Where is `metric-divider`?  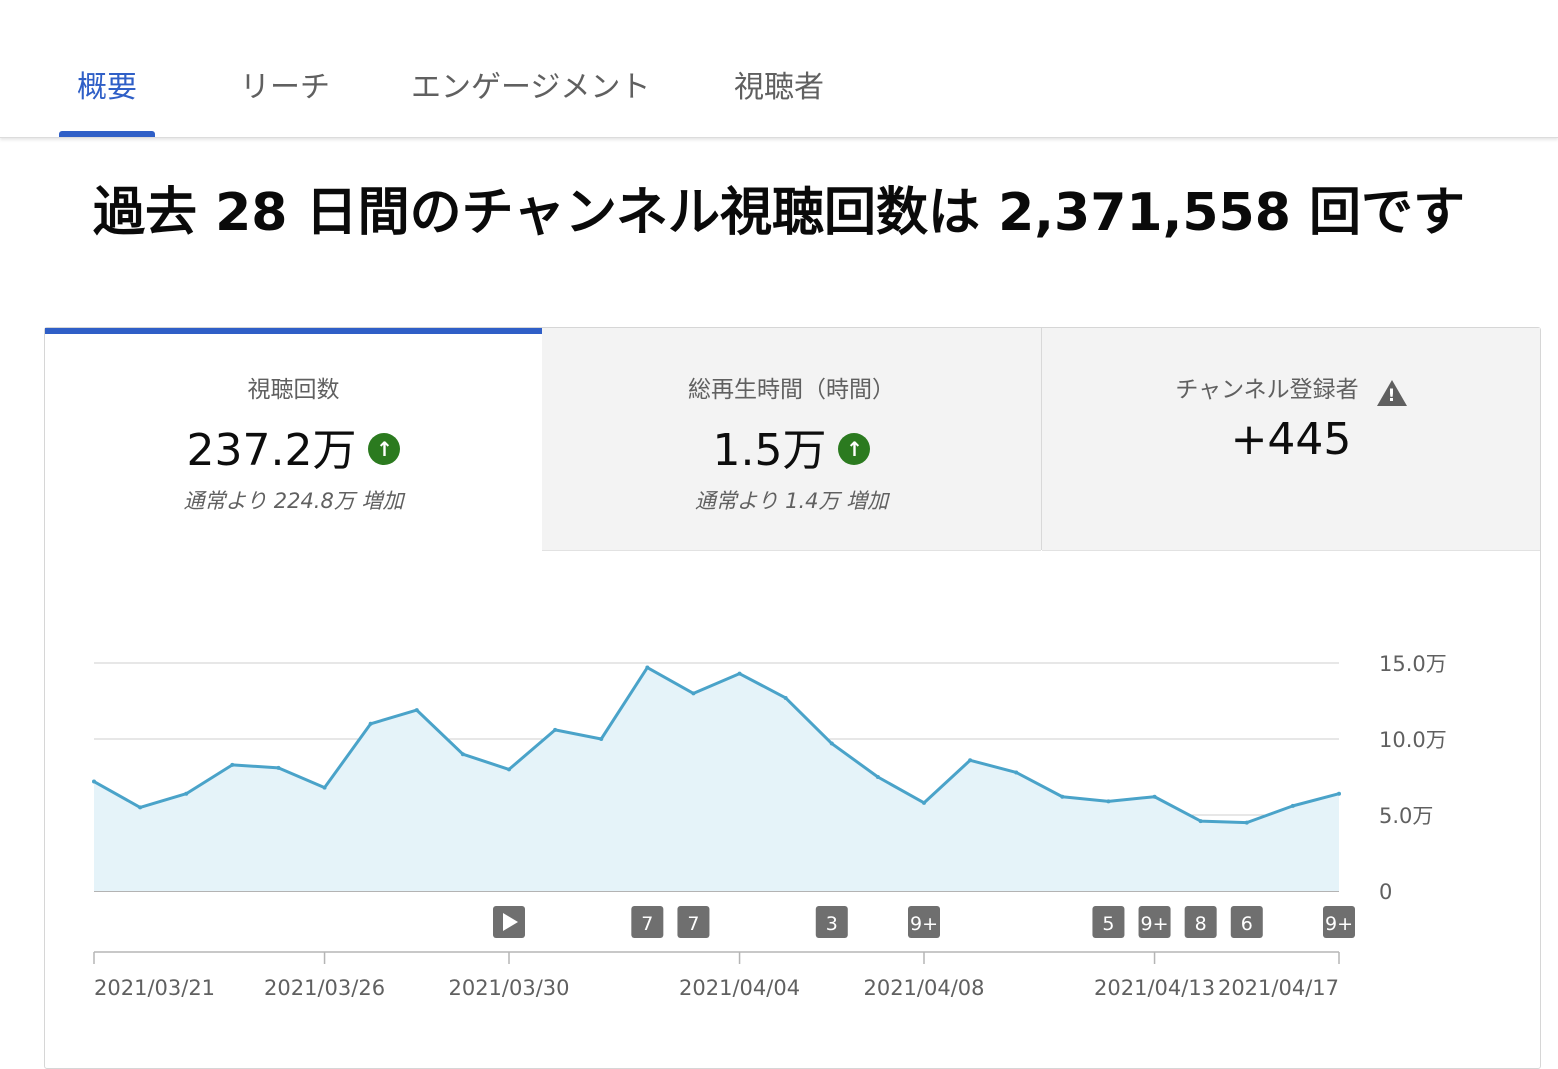 metric-divider is located at coordinates (1041, 439).